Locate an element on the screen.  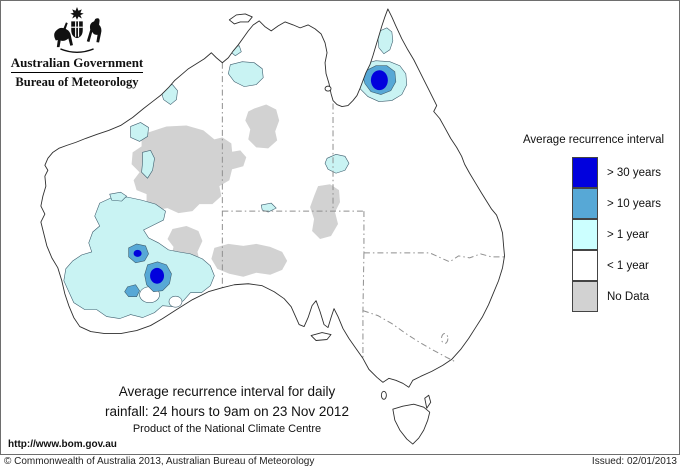
legend-label: > 30 years is located at coordinates (634, 172).